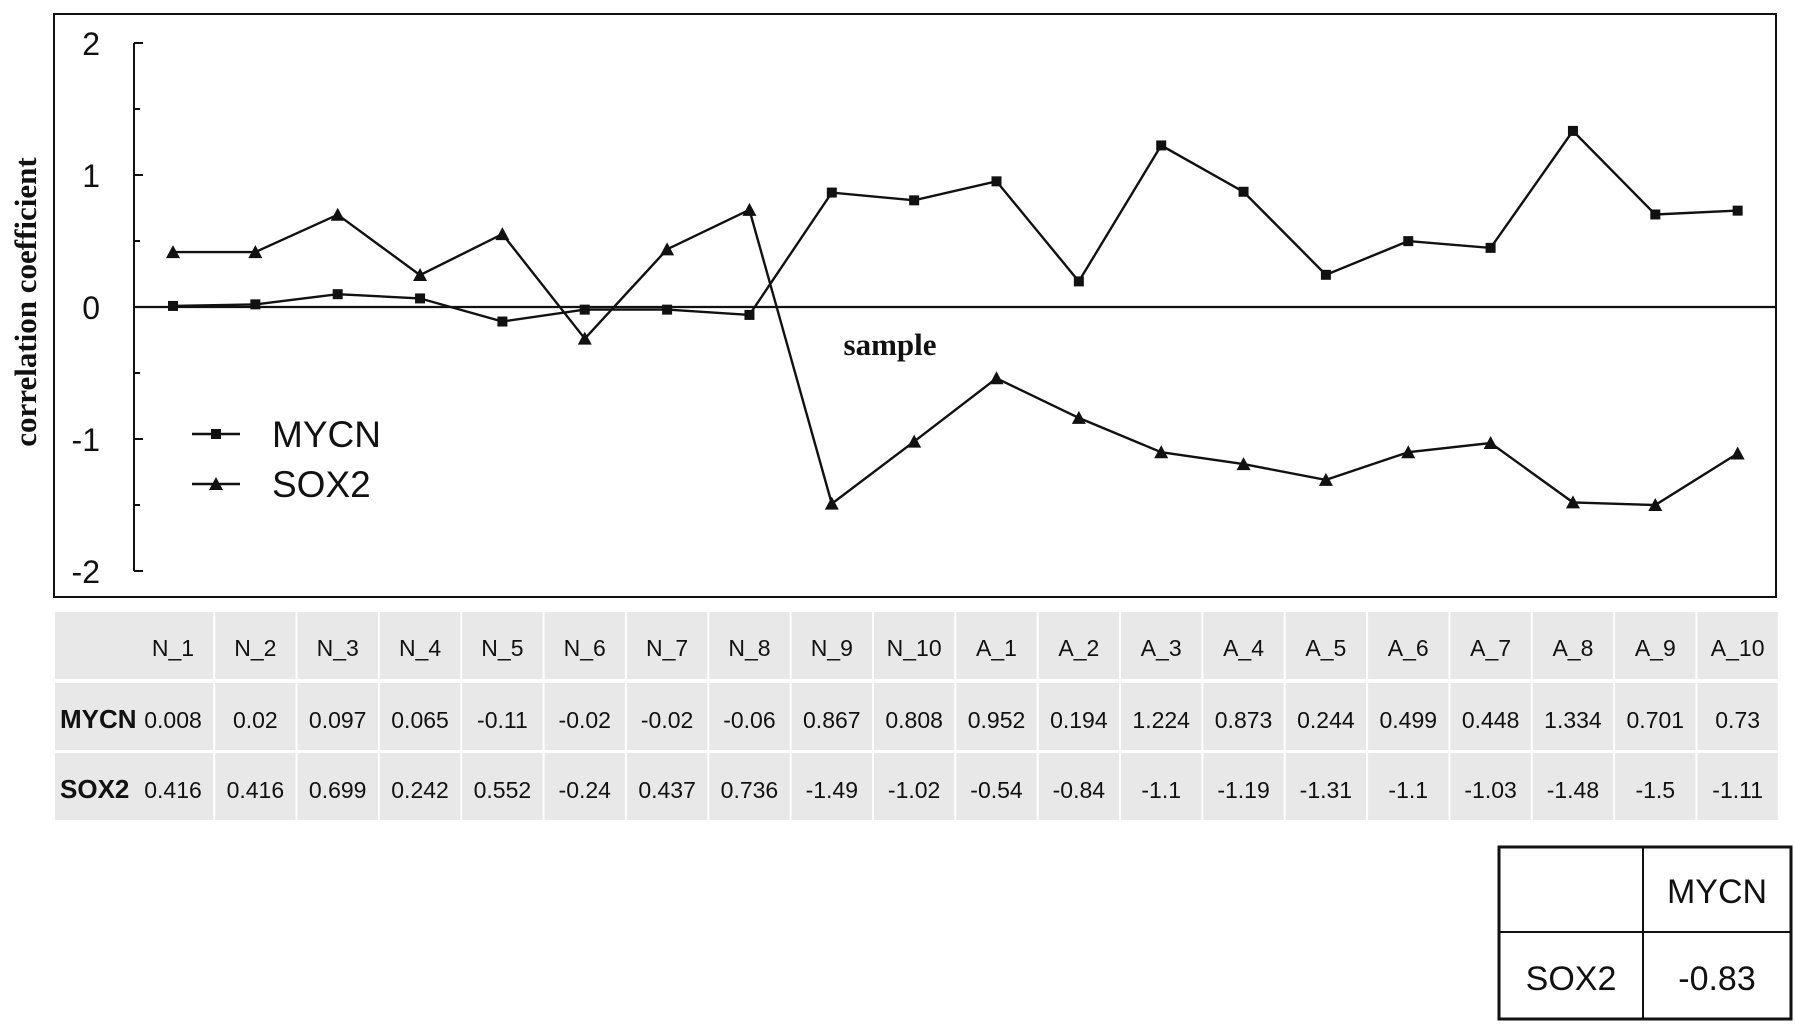 Image resolution: width=1795 pixels, height=1034 pixels. I want to click on table-value-cell: -0.84, so click(1079, 790).